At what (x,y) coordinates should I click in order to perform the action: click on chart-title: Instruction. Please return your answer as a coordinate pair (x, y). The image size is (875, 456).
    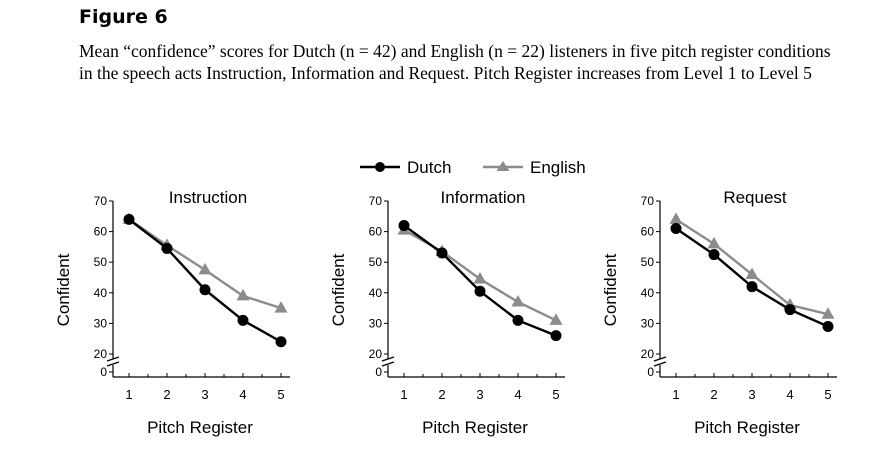
    Looking at the image, I should click on (208, 197).